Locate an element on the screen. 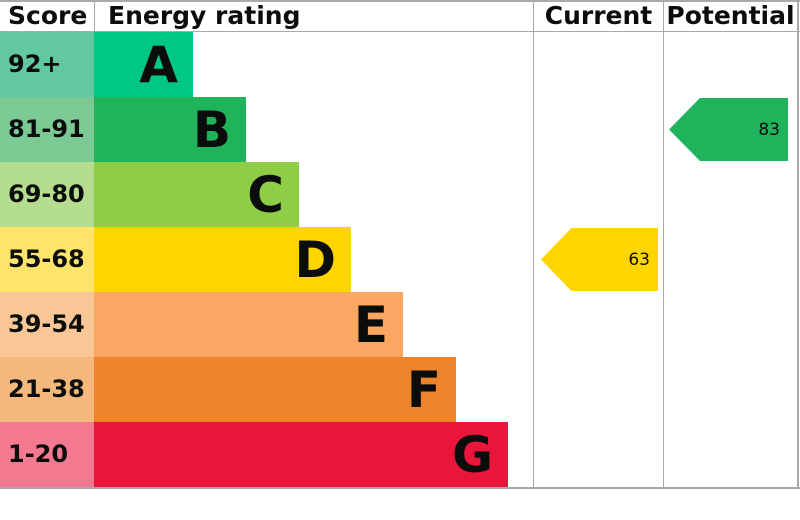  rating-band-bar-d: D is located at coordinates (222, 259).